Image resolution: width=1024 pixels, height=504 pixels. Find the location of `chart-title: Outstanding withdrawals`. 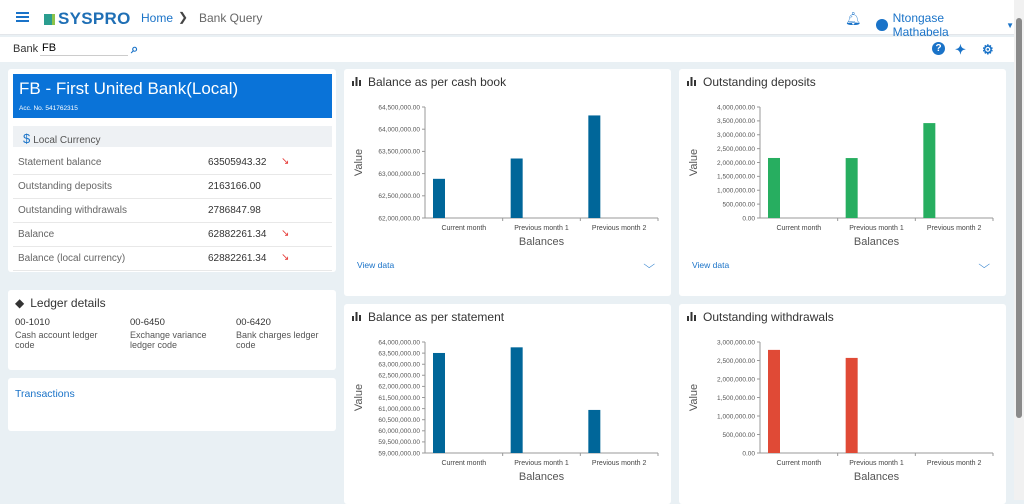

chart-title: Outstanding withdrawals is located at coordinates (768, 317).